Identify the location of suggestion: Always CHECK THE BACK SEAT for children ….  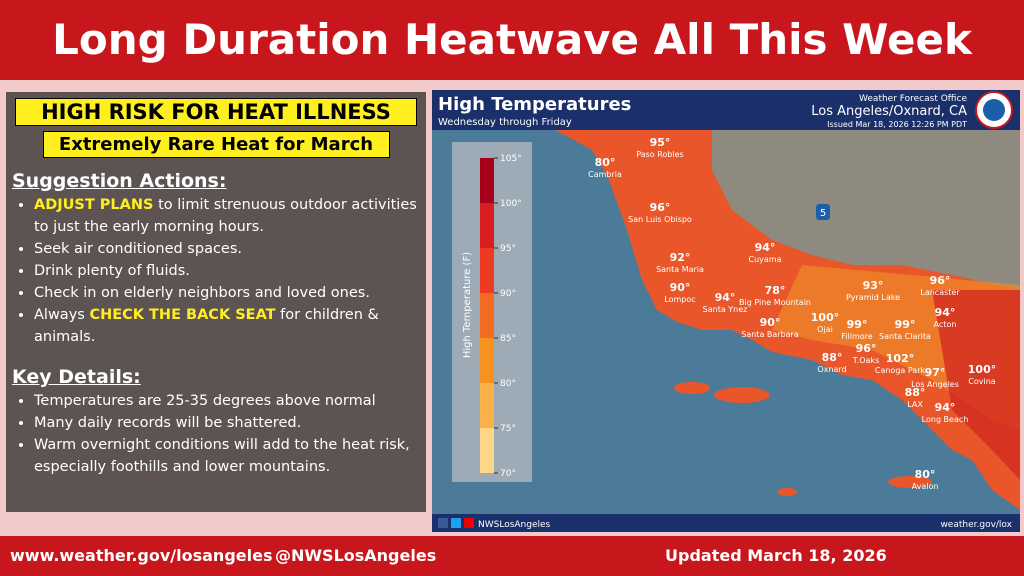
(230, 326).